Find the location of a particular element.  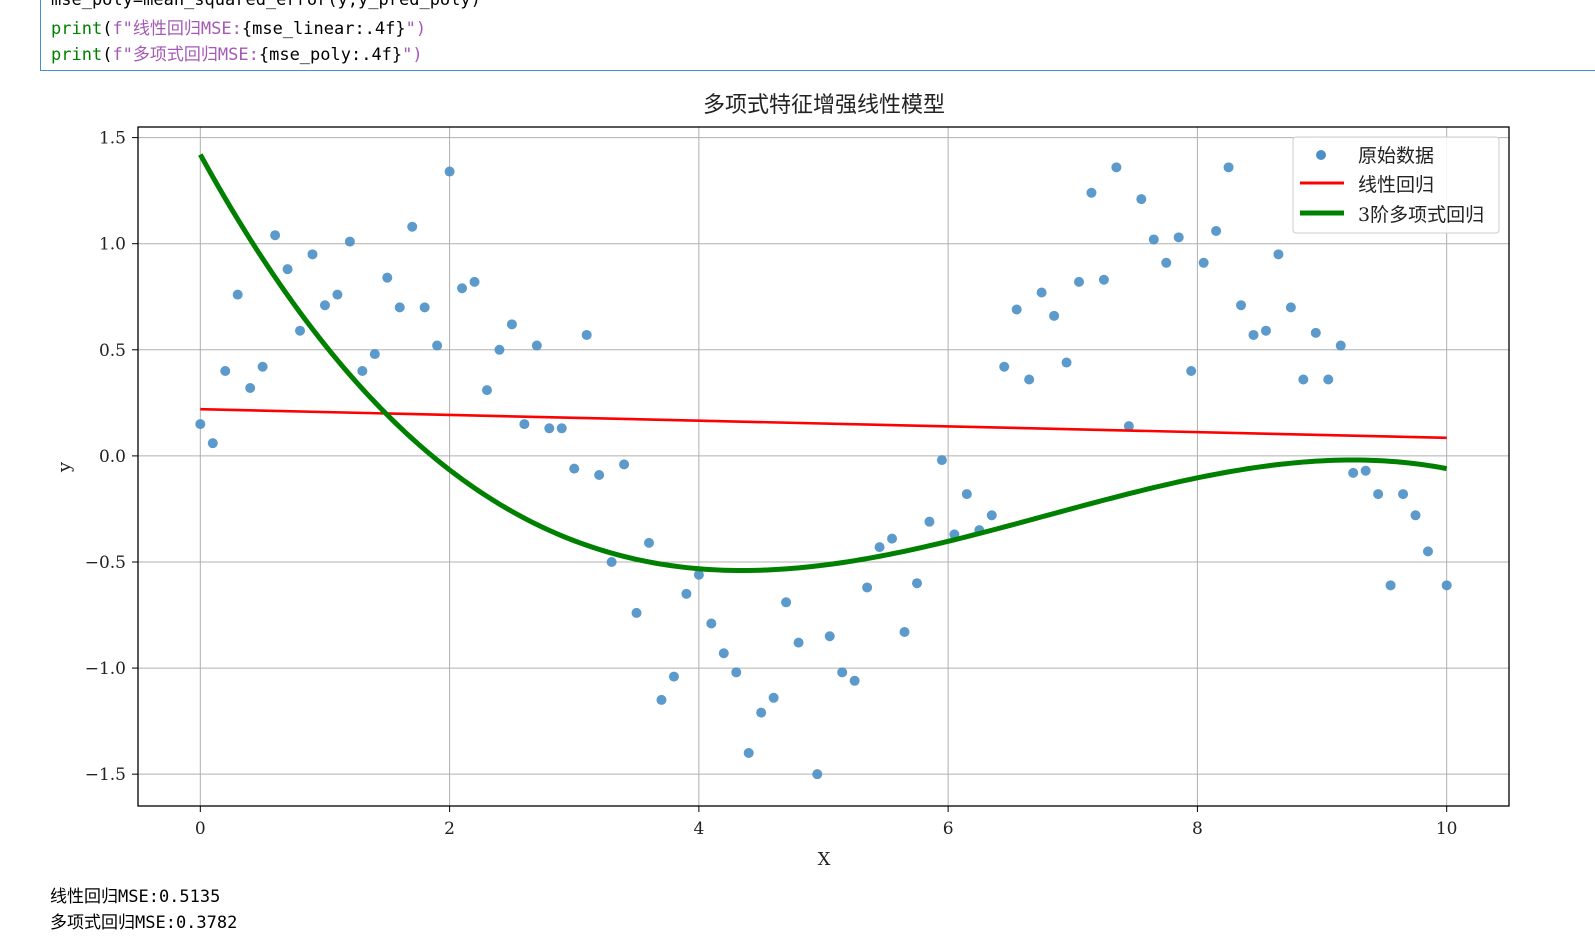

x-tick-label: 10 is located at coordinates (1447, 829).